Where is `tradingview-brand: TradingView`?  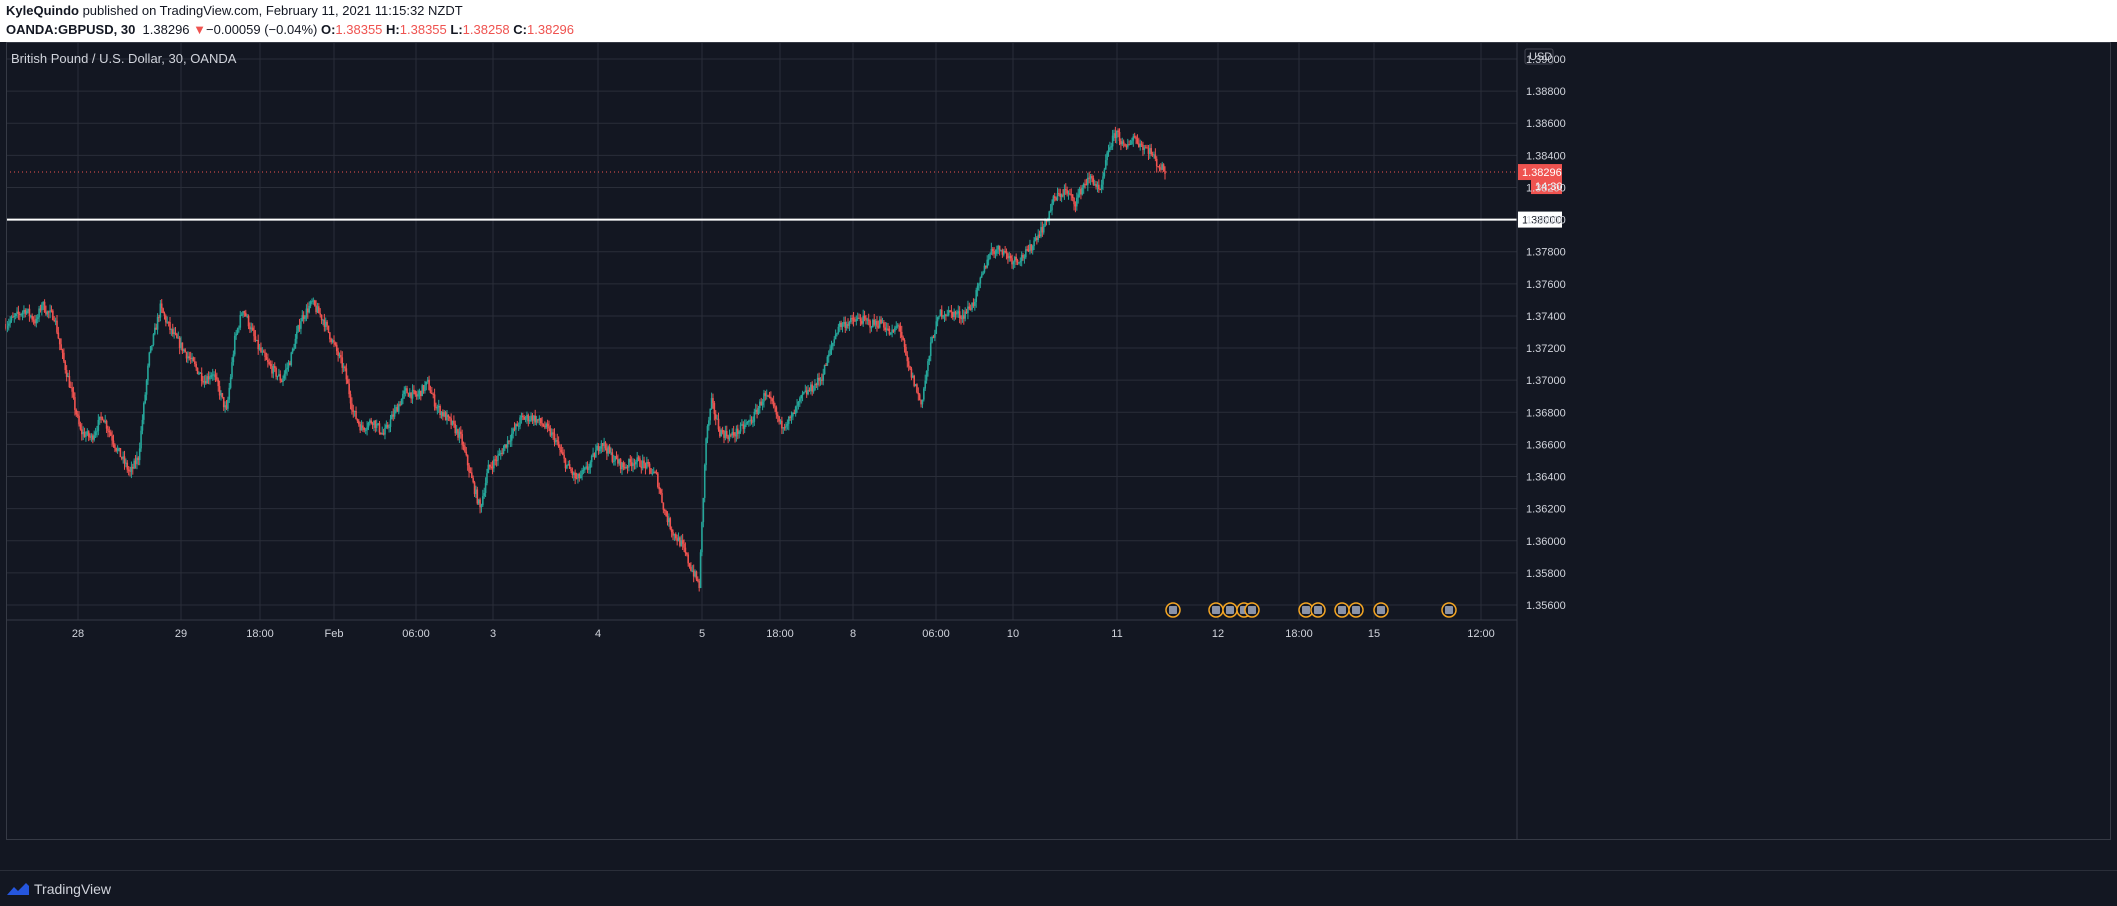 tradingview-brand: TradingView is located at coordinates (73, 889).